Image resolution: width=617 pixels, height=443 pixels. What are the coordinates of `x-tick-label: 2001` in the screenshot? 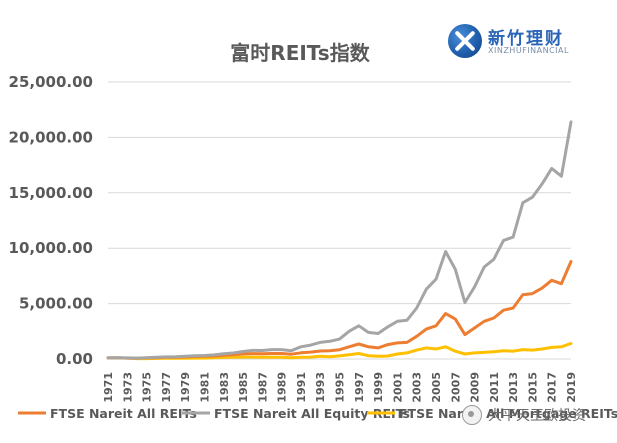 It's located at (397, 387).